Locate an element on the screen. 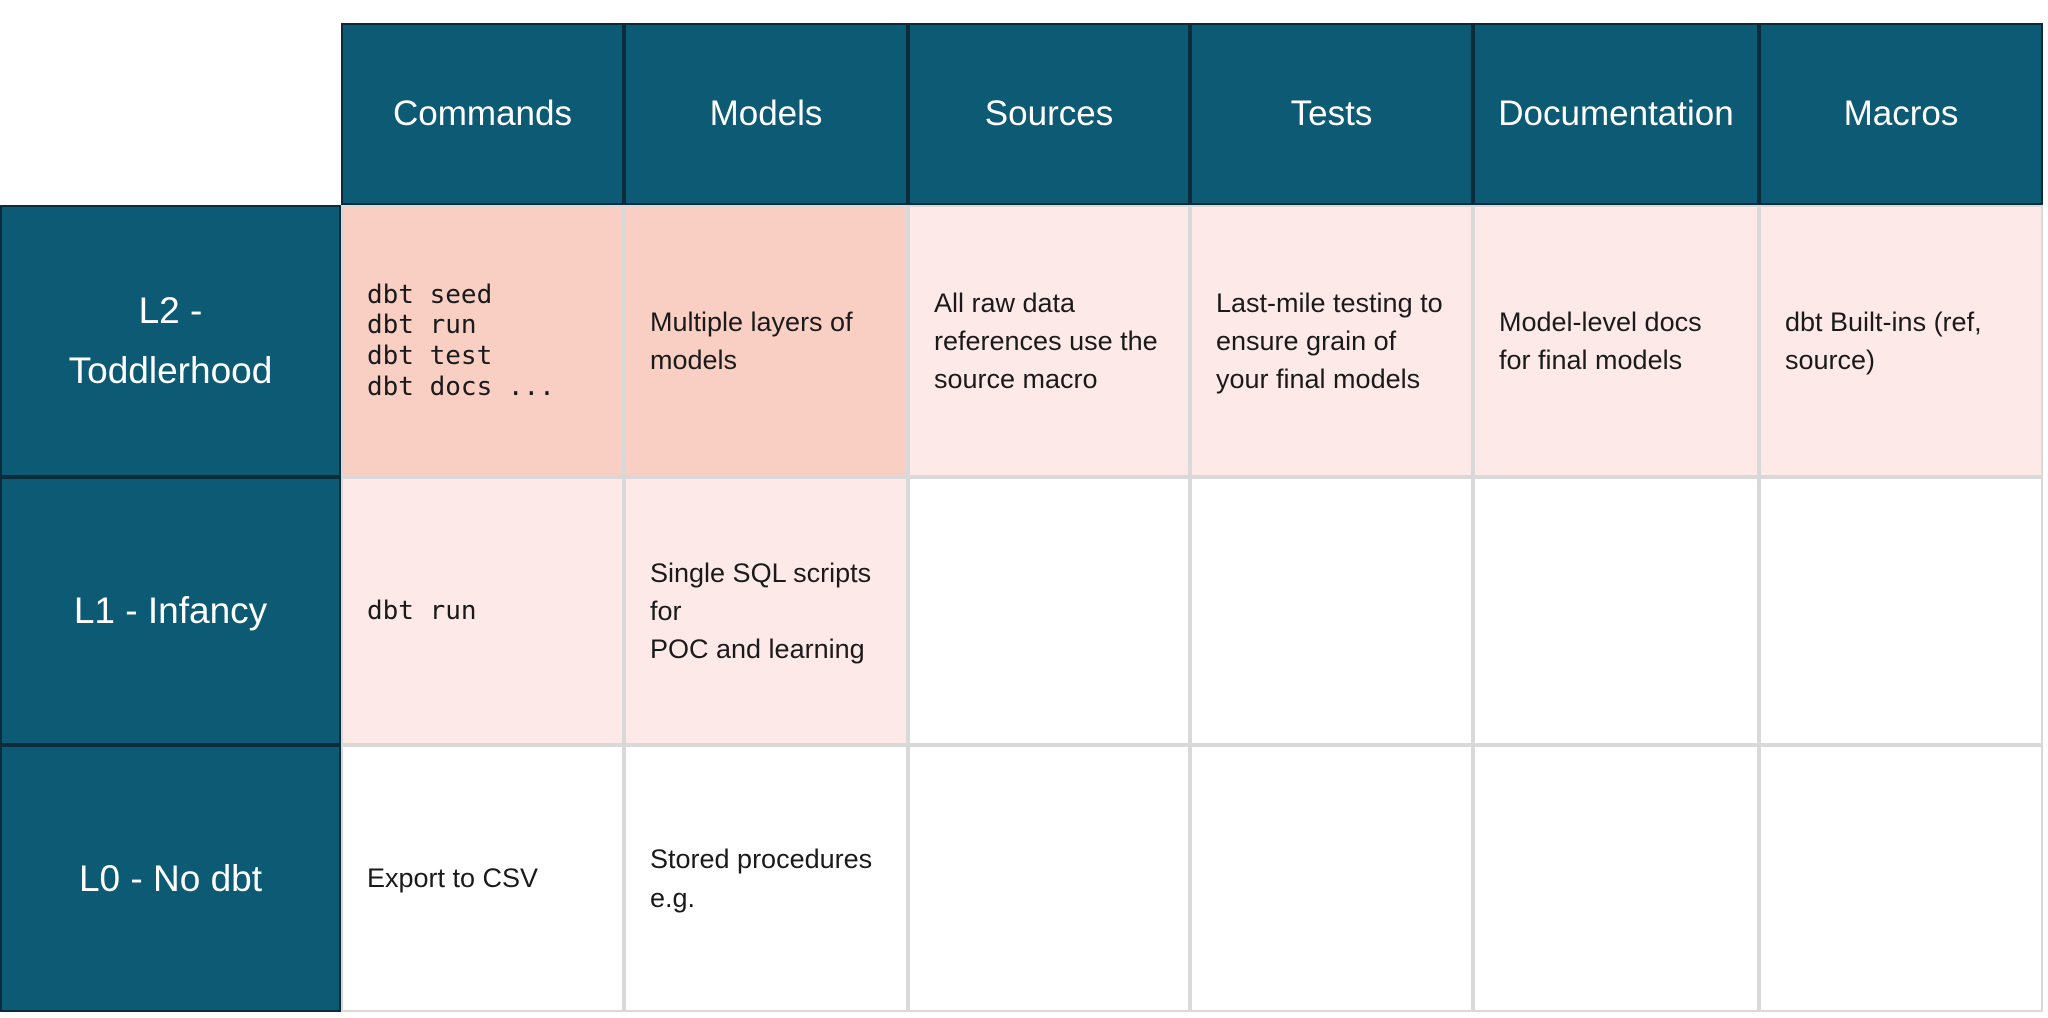 This screenshot has width=2048, height=1018. corner-spacer is located at coordinates (170, 114).